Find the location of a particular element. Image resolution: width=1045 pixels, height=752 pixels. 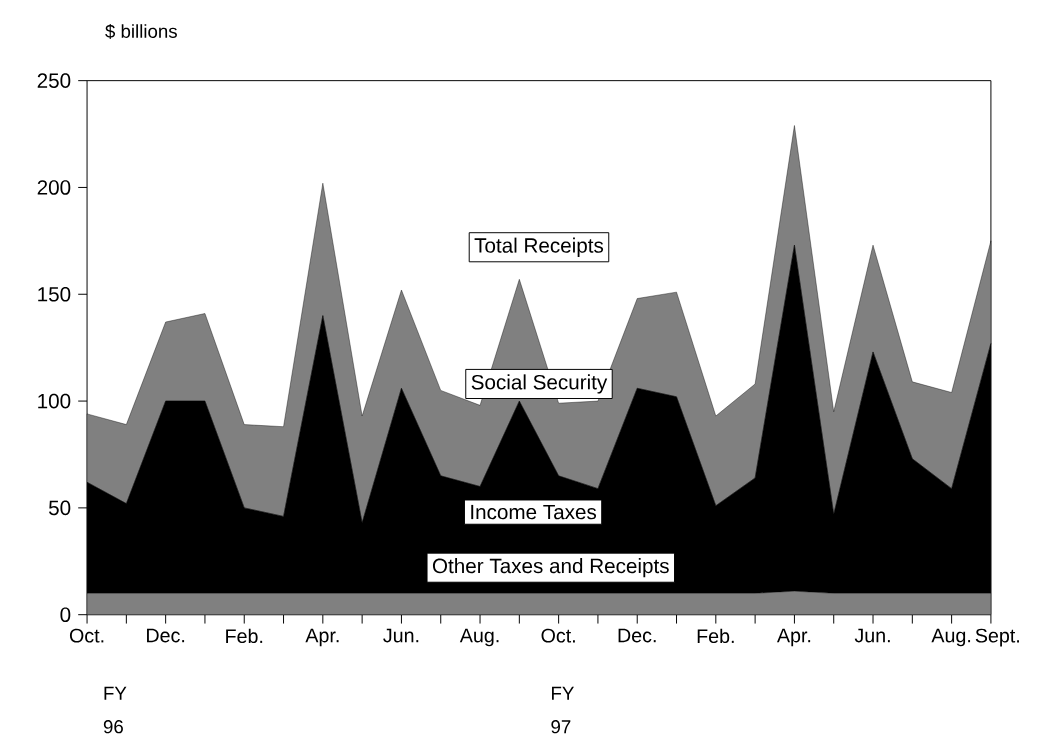

y-tick-label: 200 is located at coordinates (54, 187).